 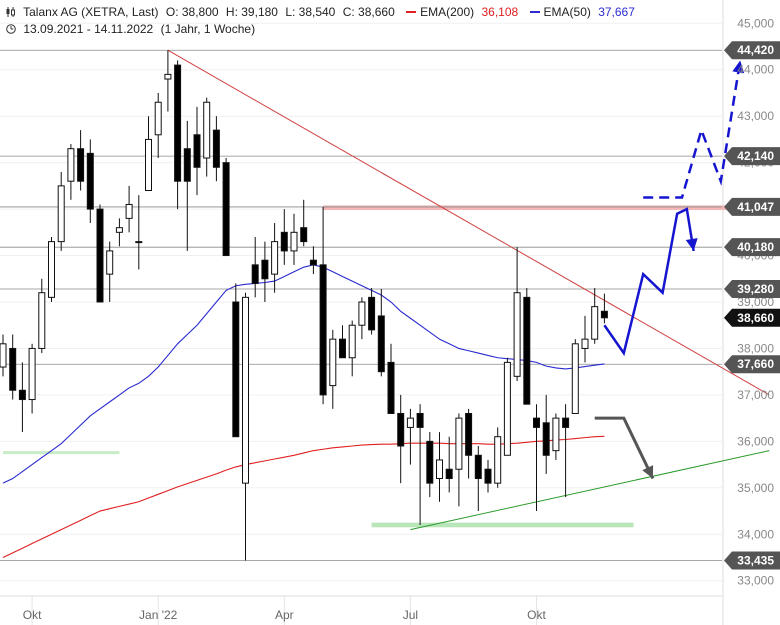 What do you see at coordinates (755, 364) in the screenshot?
I see `level-badge-label: 37,660` at bounding box center [755, 364].